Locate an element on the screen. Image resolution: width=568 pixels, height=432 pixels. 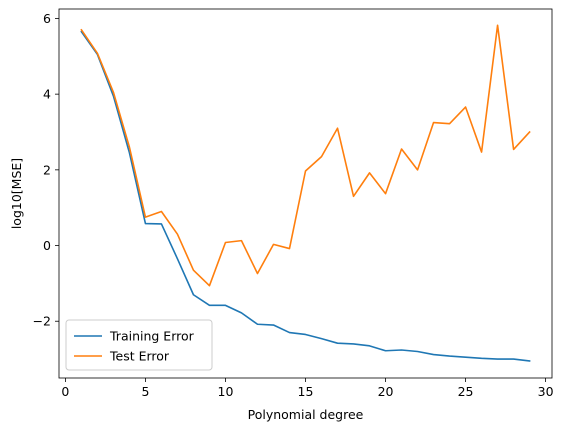
y-tick-label: 2 is located at coordinates (47, 169).